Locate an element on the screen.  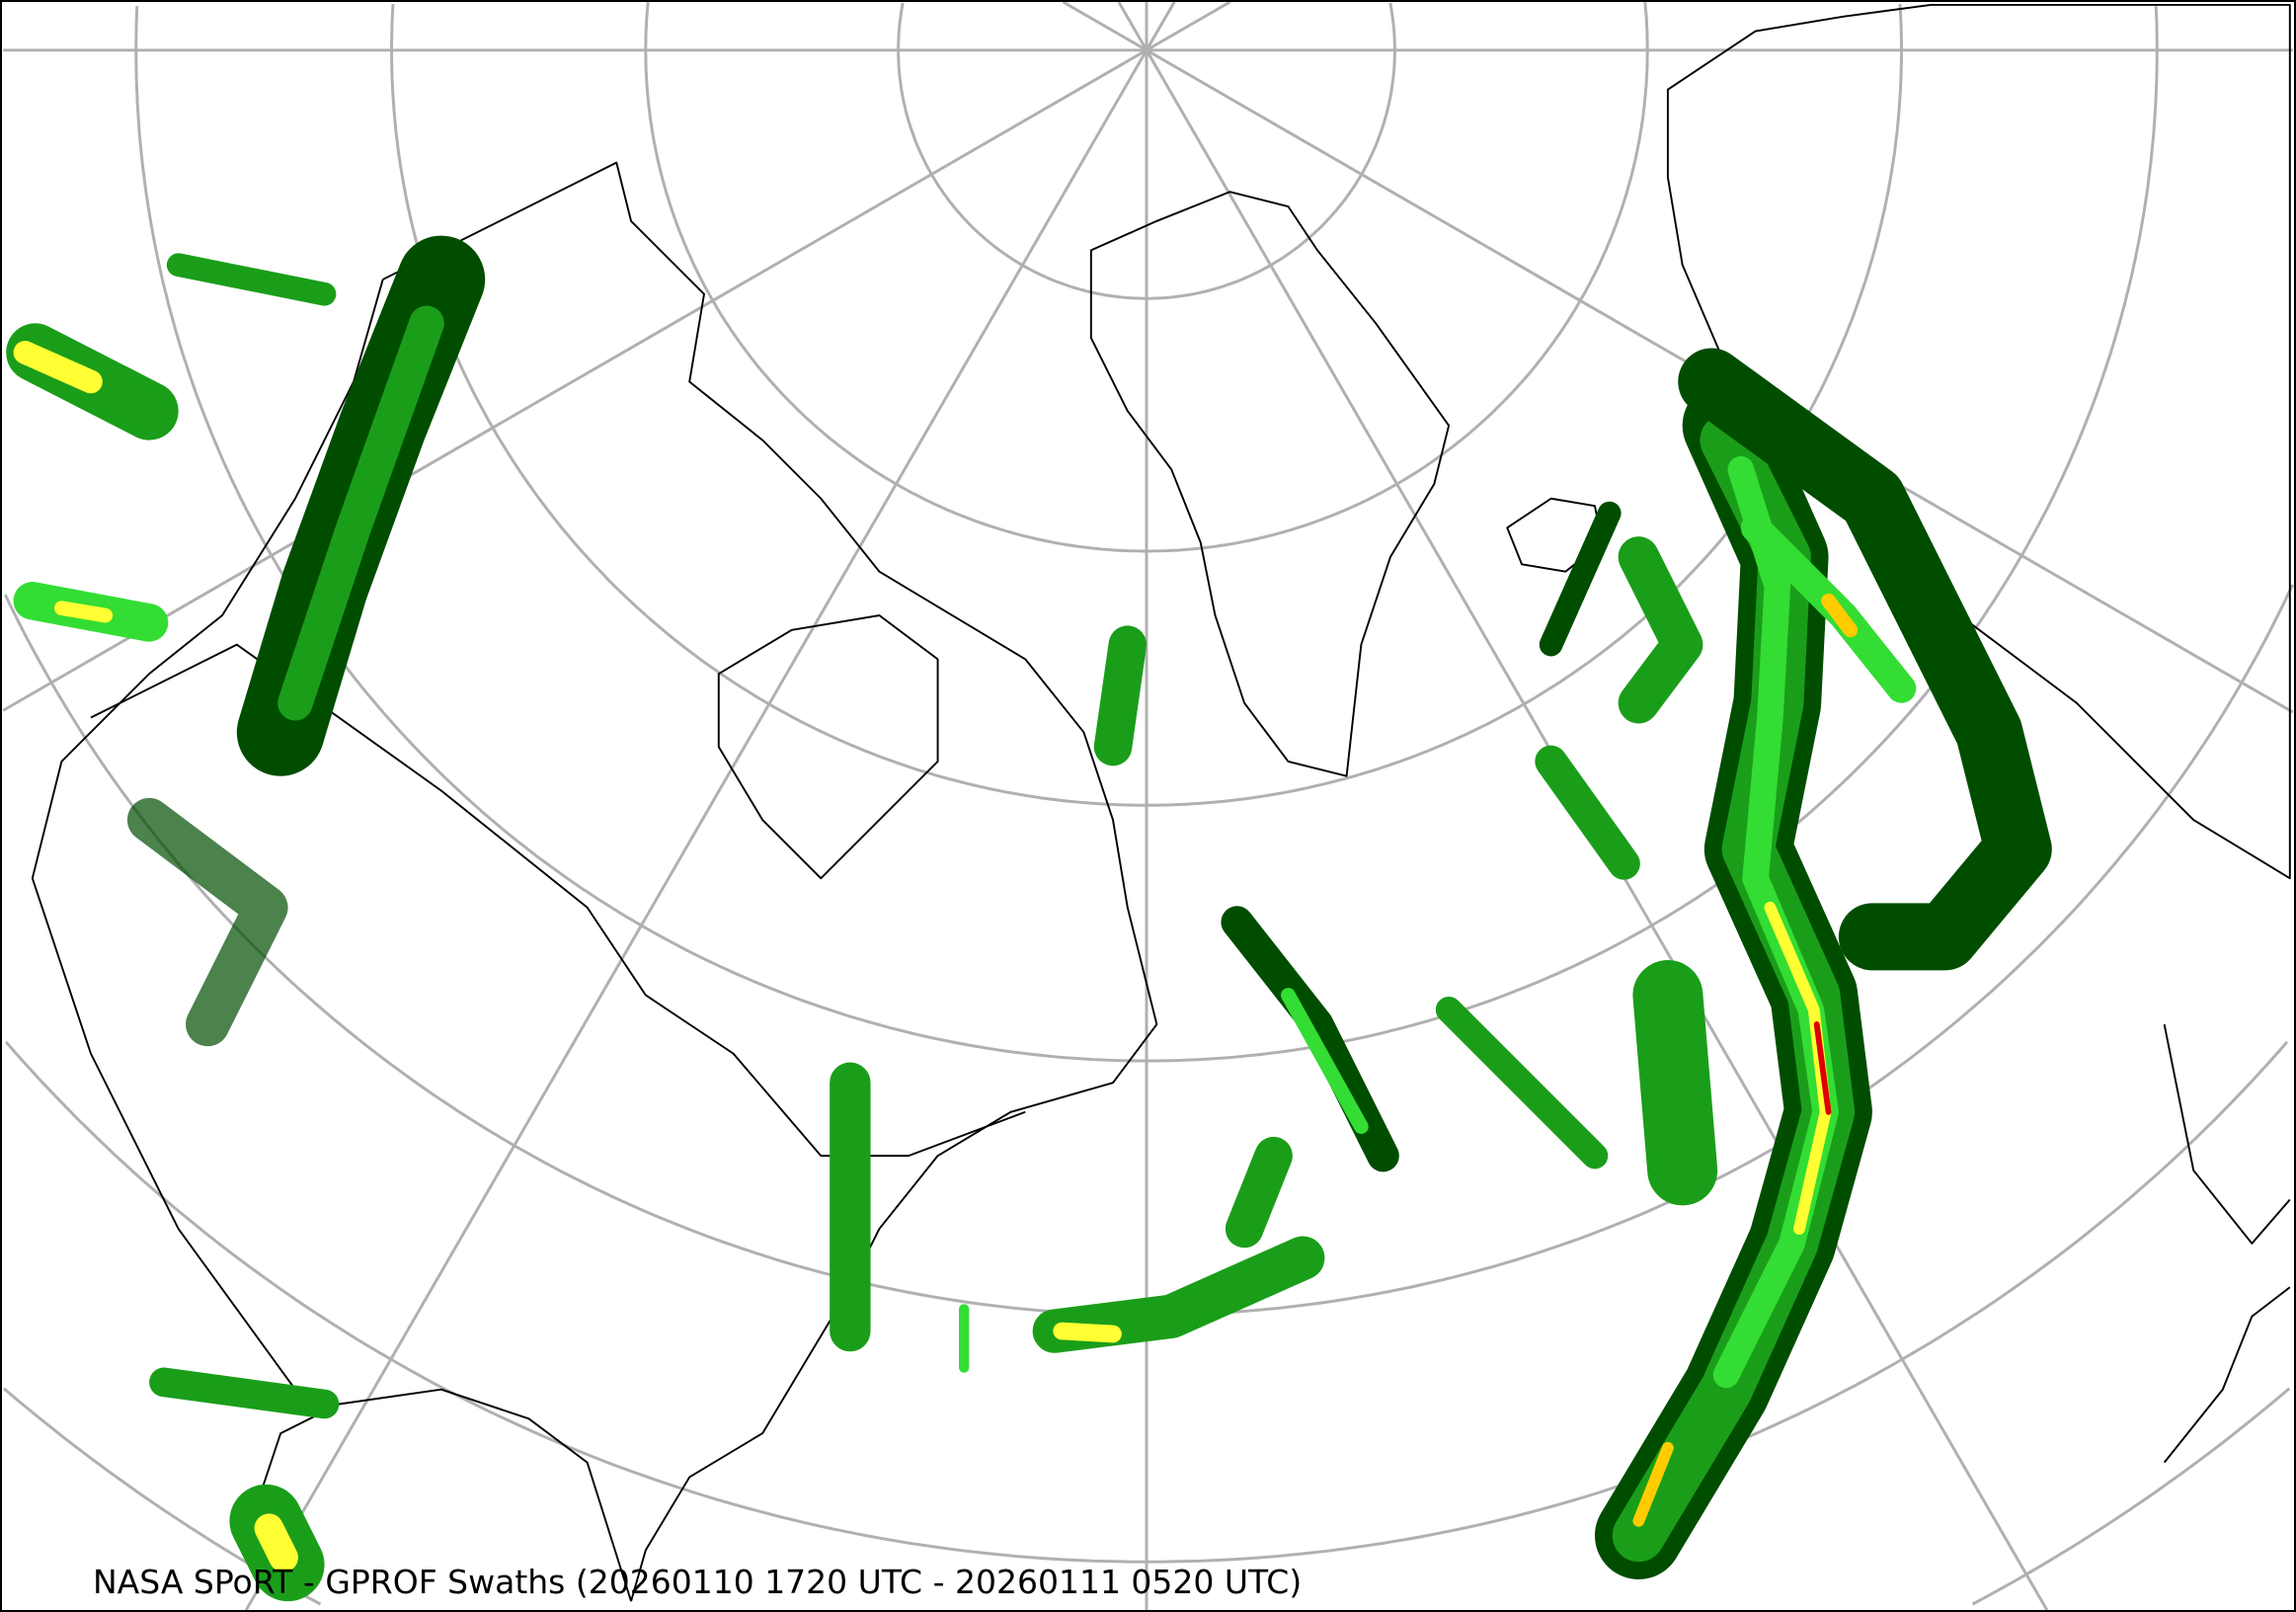
africa-outline is located at coordinates (2227, 1243).